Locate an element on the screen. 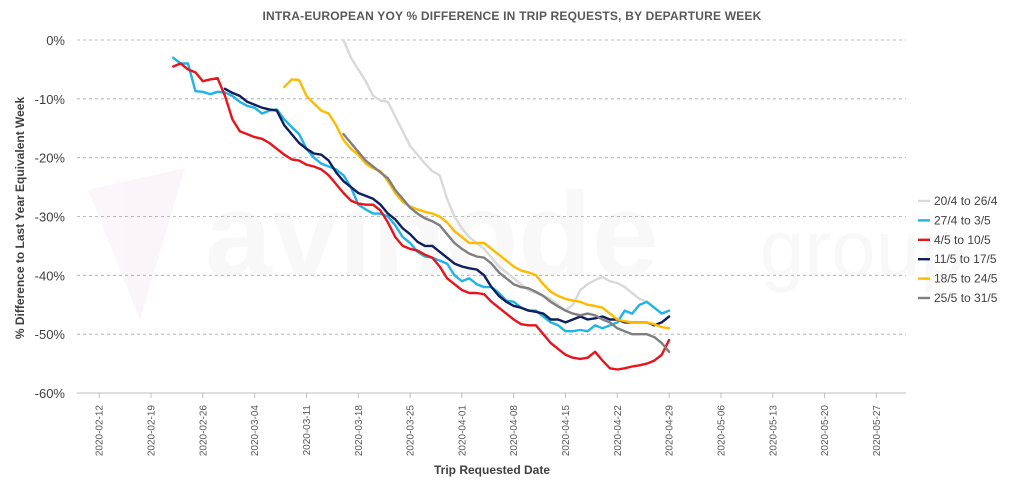  watermark-logo-text: avinode is located at coordinates (431, 235).